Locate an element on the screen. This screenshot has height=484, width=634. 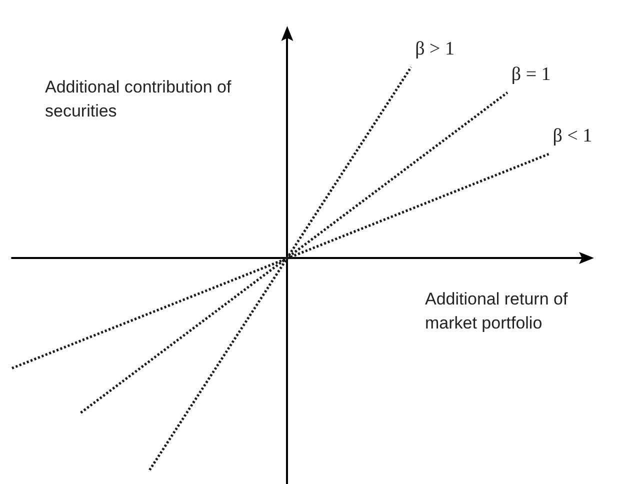
series-label: β = 1 is located at coordinates (531, 75).